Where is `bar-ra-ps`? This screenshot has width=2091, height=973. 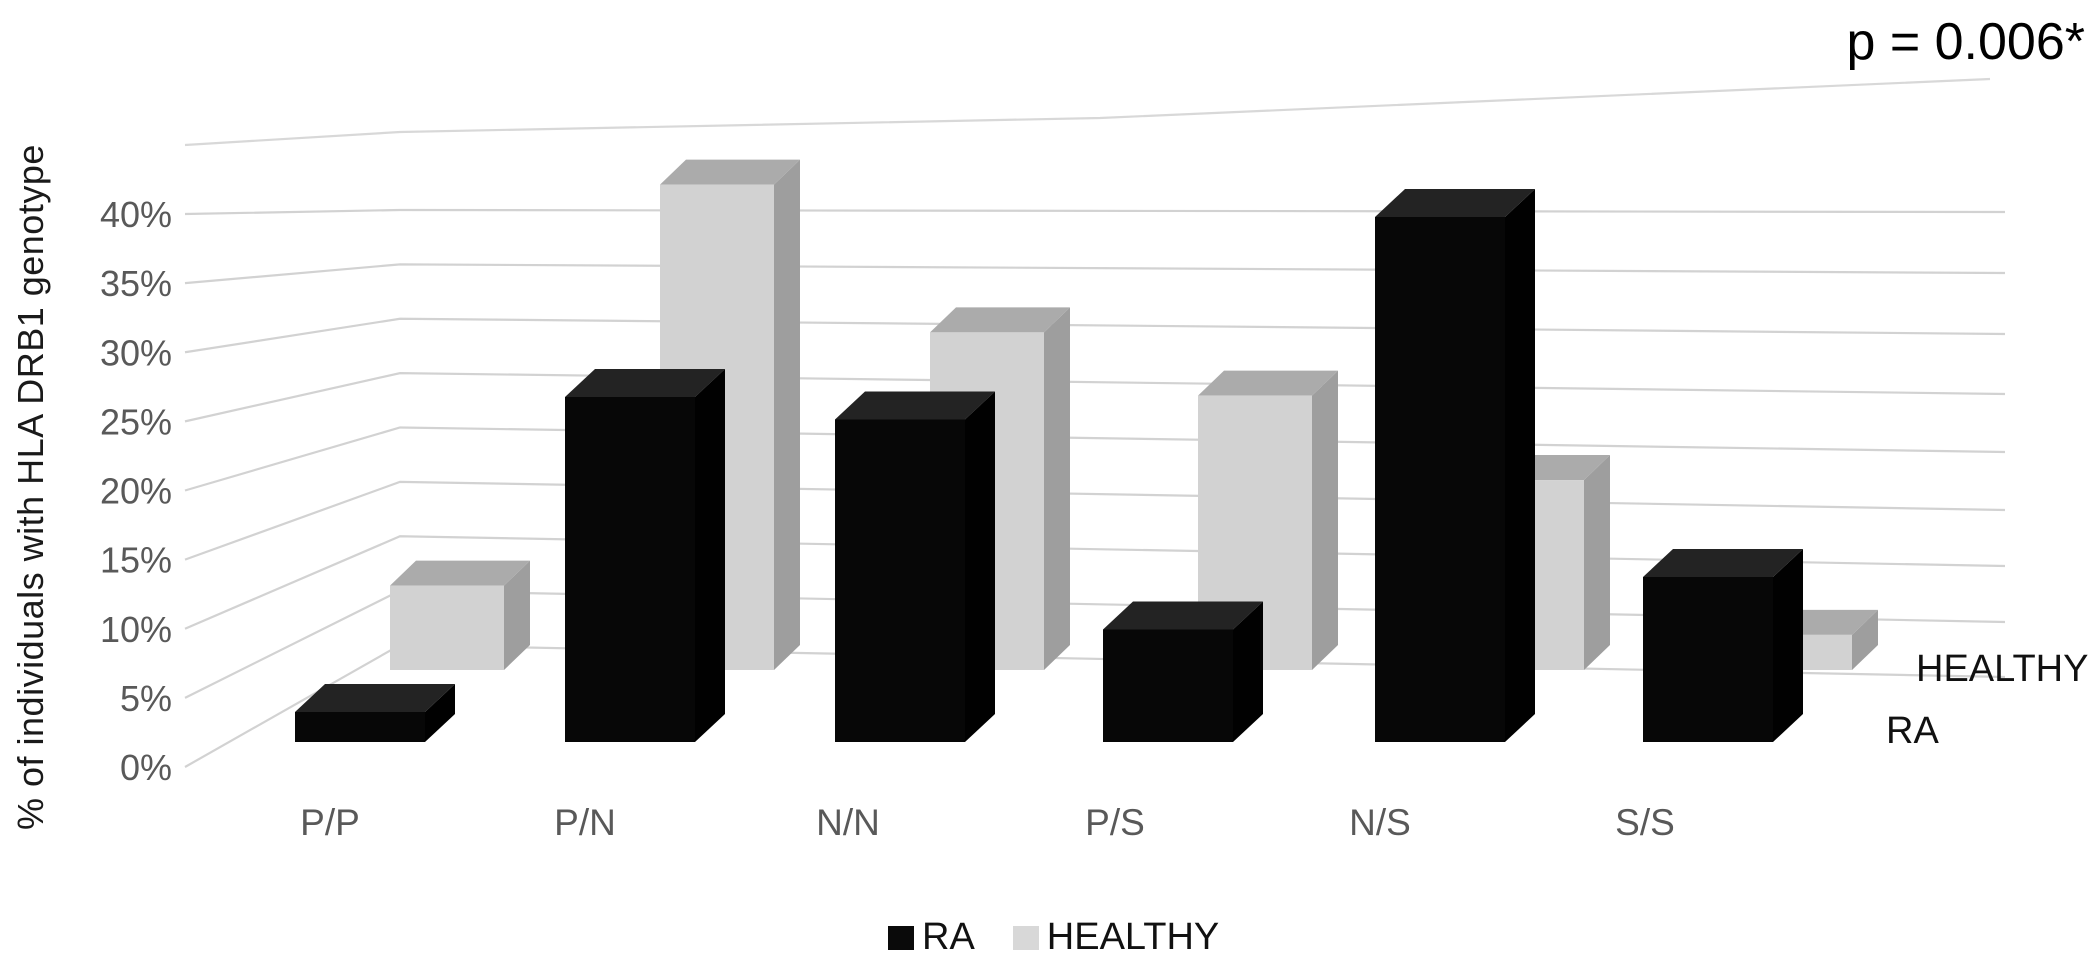 bar-ra-ps is located at coordinates (1183, 671).